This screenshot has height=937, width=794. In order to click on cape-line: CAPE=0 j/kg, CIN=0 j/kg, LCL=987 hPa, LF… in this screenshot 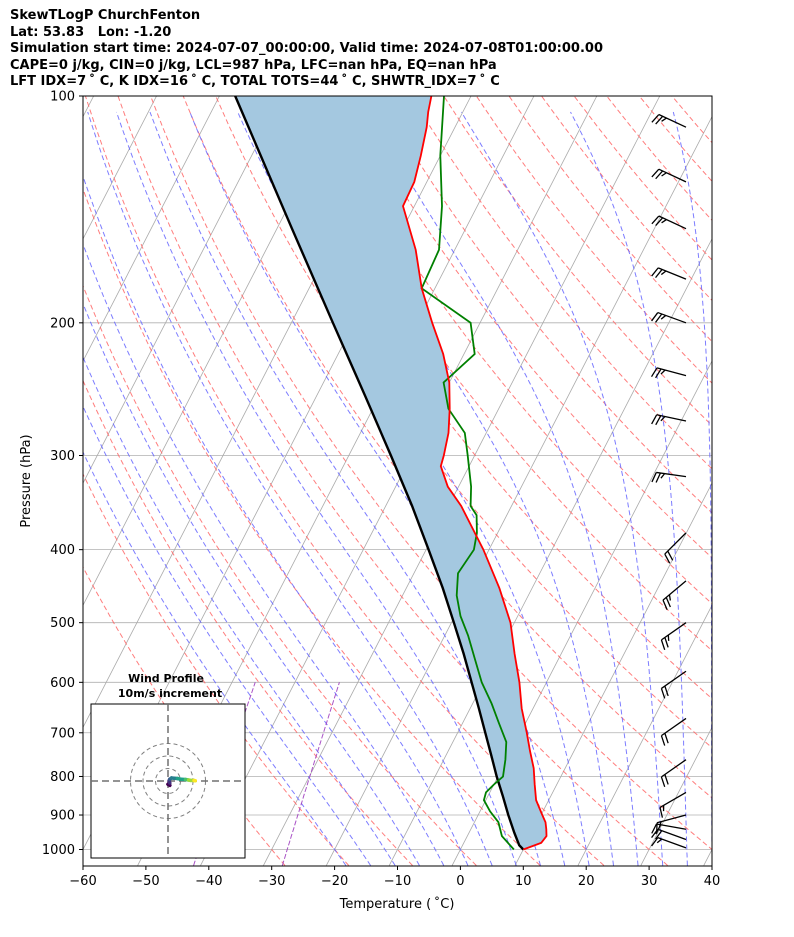, I will do `click(253, 65)`.